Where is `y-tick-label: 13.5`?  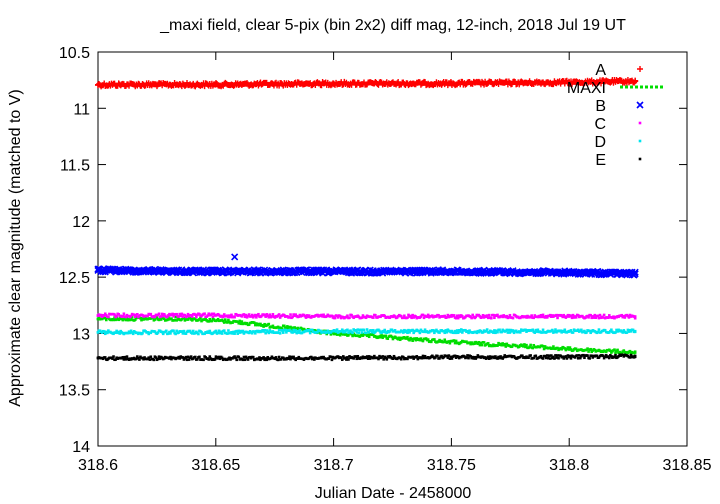 y-tick-label: 13.5 is located at coordinates (74, 391).